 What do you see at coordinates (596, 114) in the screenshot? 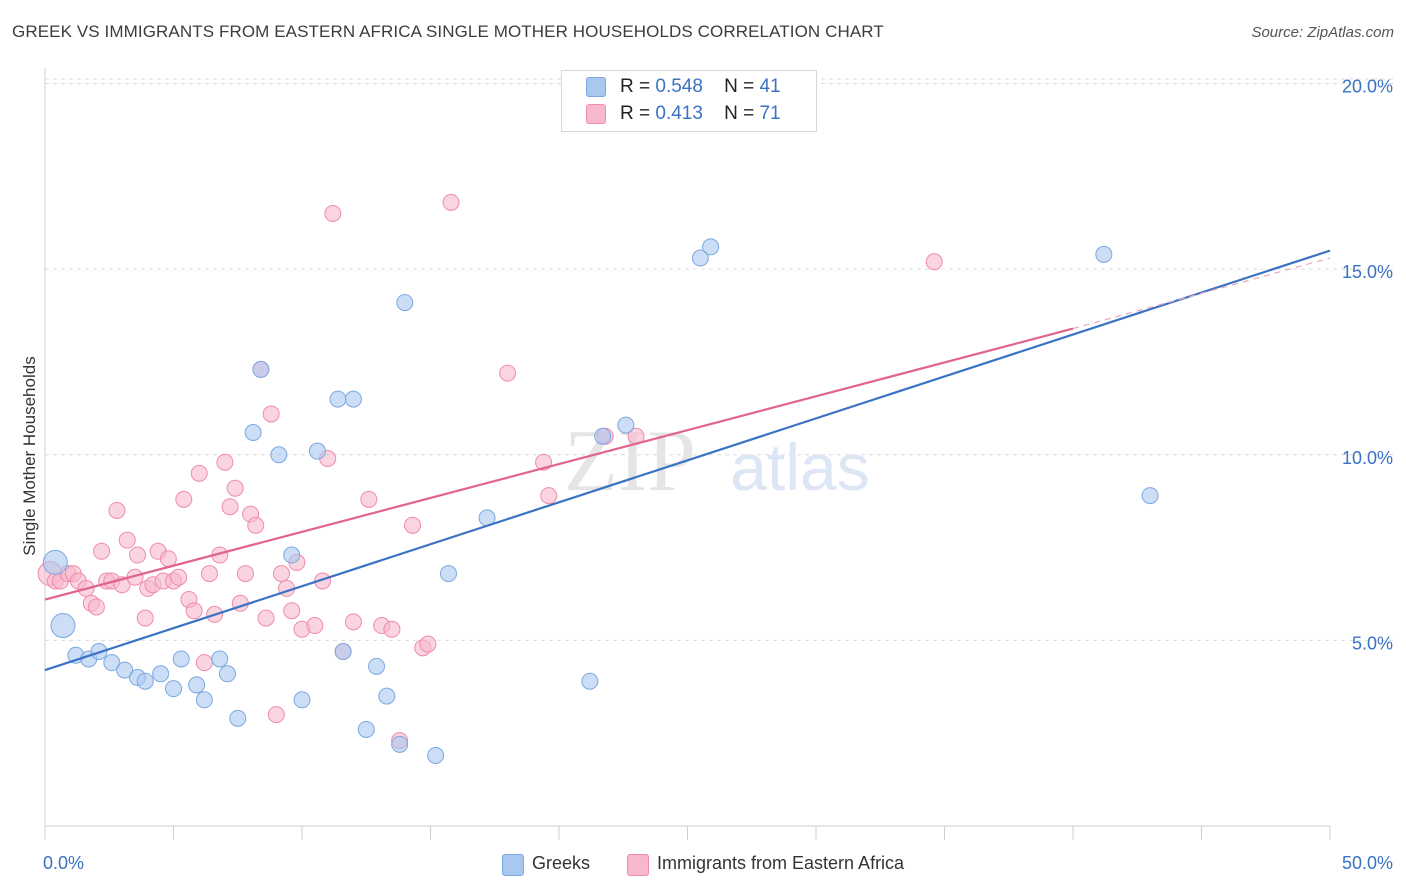
I see `immigrants-swatch` at bounding box center [596, 114].